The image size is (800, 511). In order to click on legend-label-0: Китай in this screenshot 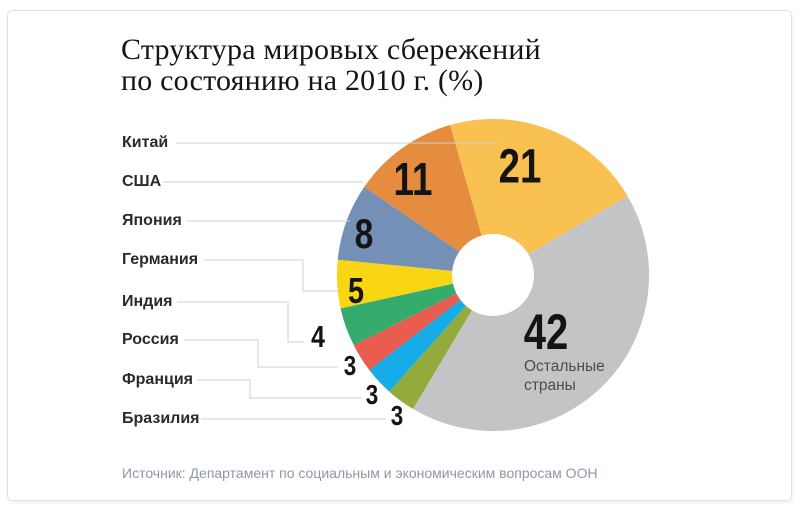, I will do `click(145, 142)`.